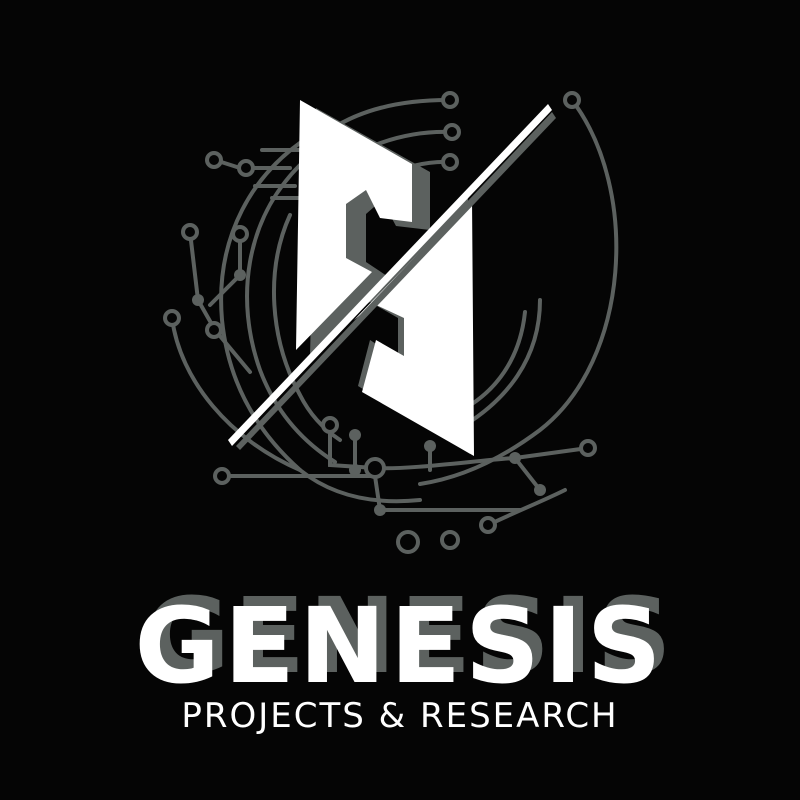 The width and height of the screenshot is (800, 800). What do you see at coordinates (400, 646) in the screenshot?
I see `brand-name: GENESIS` at bounding box center [400, 646].